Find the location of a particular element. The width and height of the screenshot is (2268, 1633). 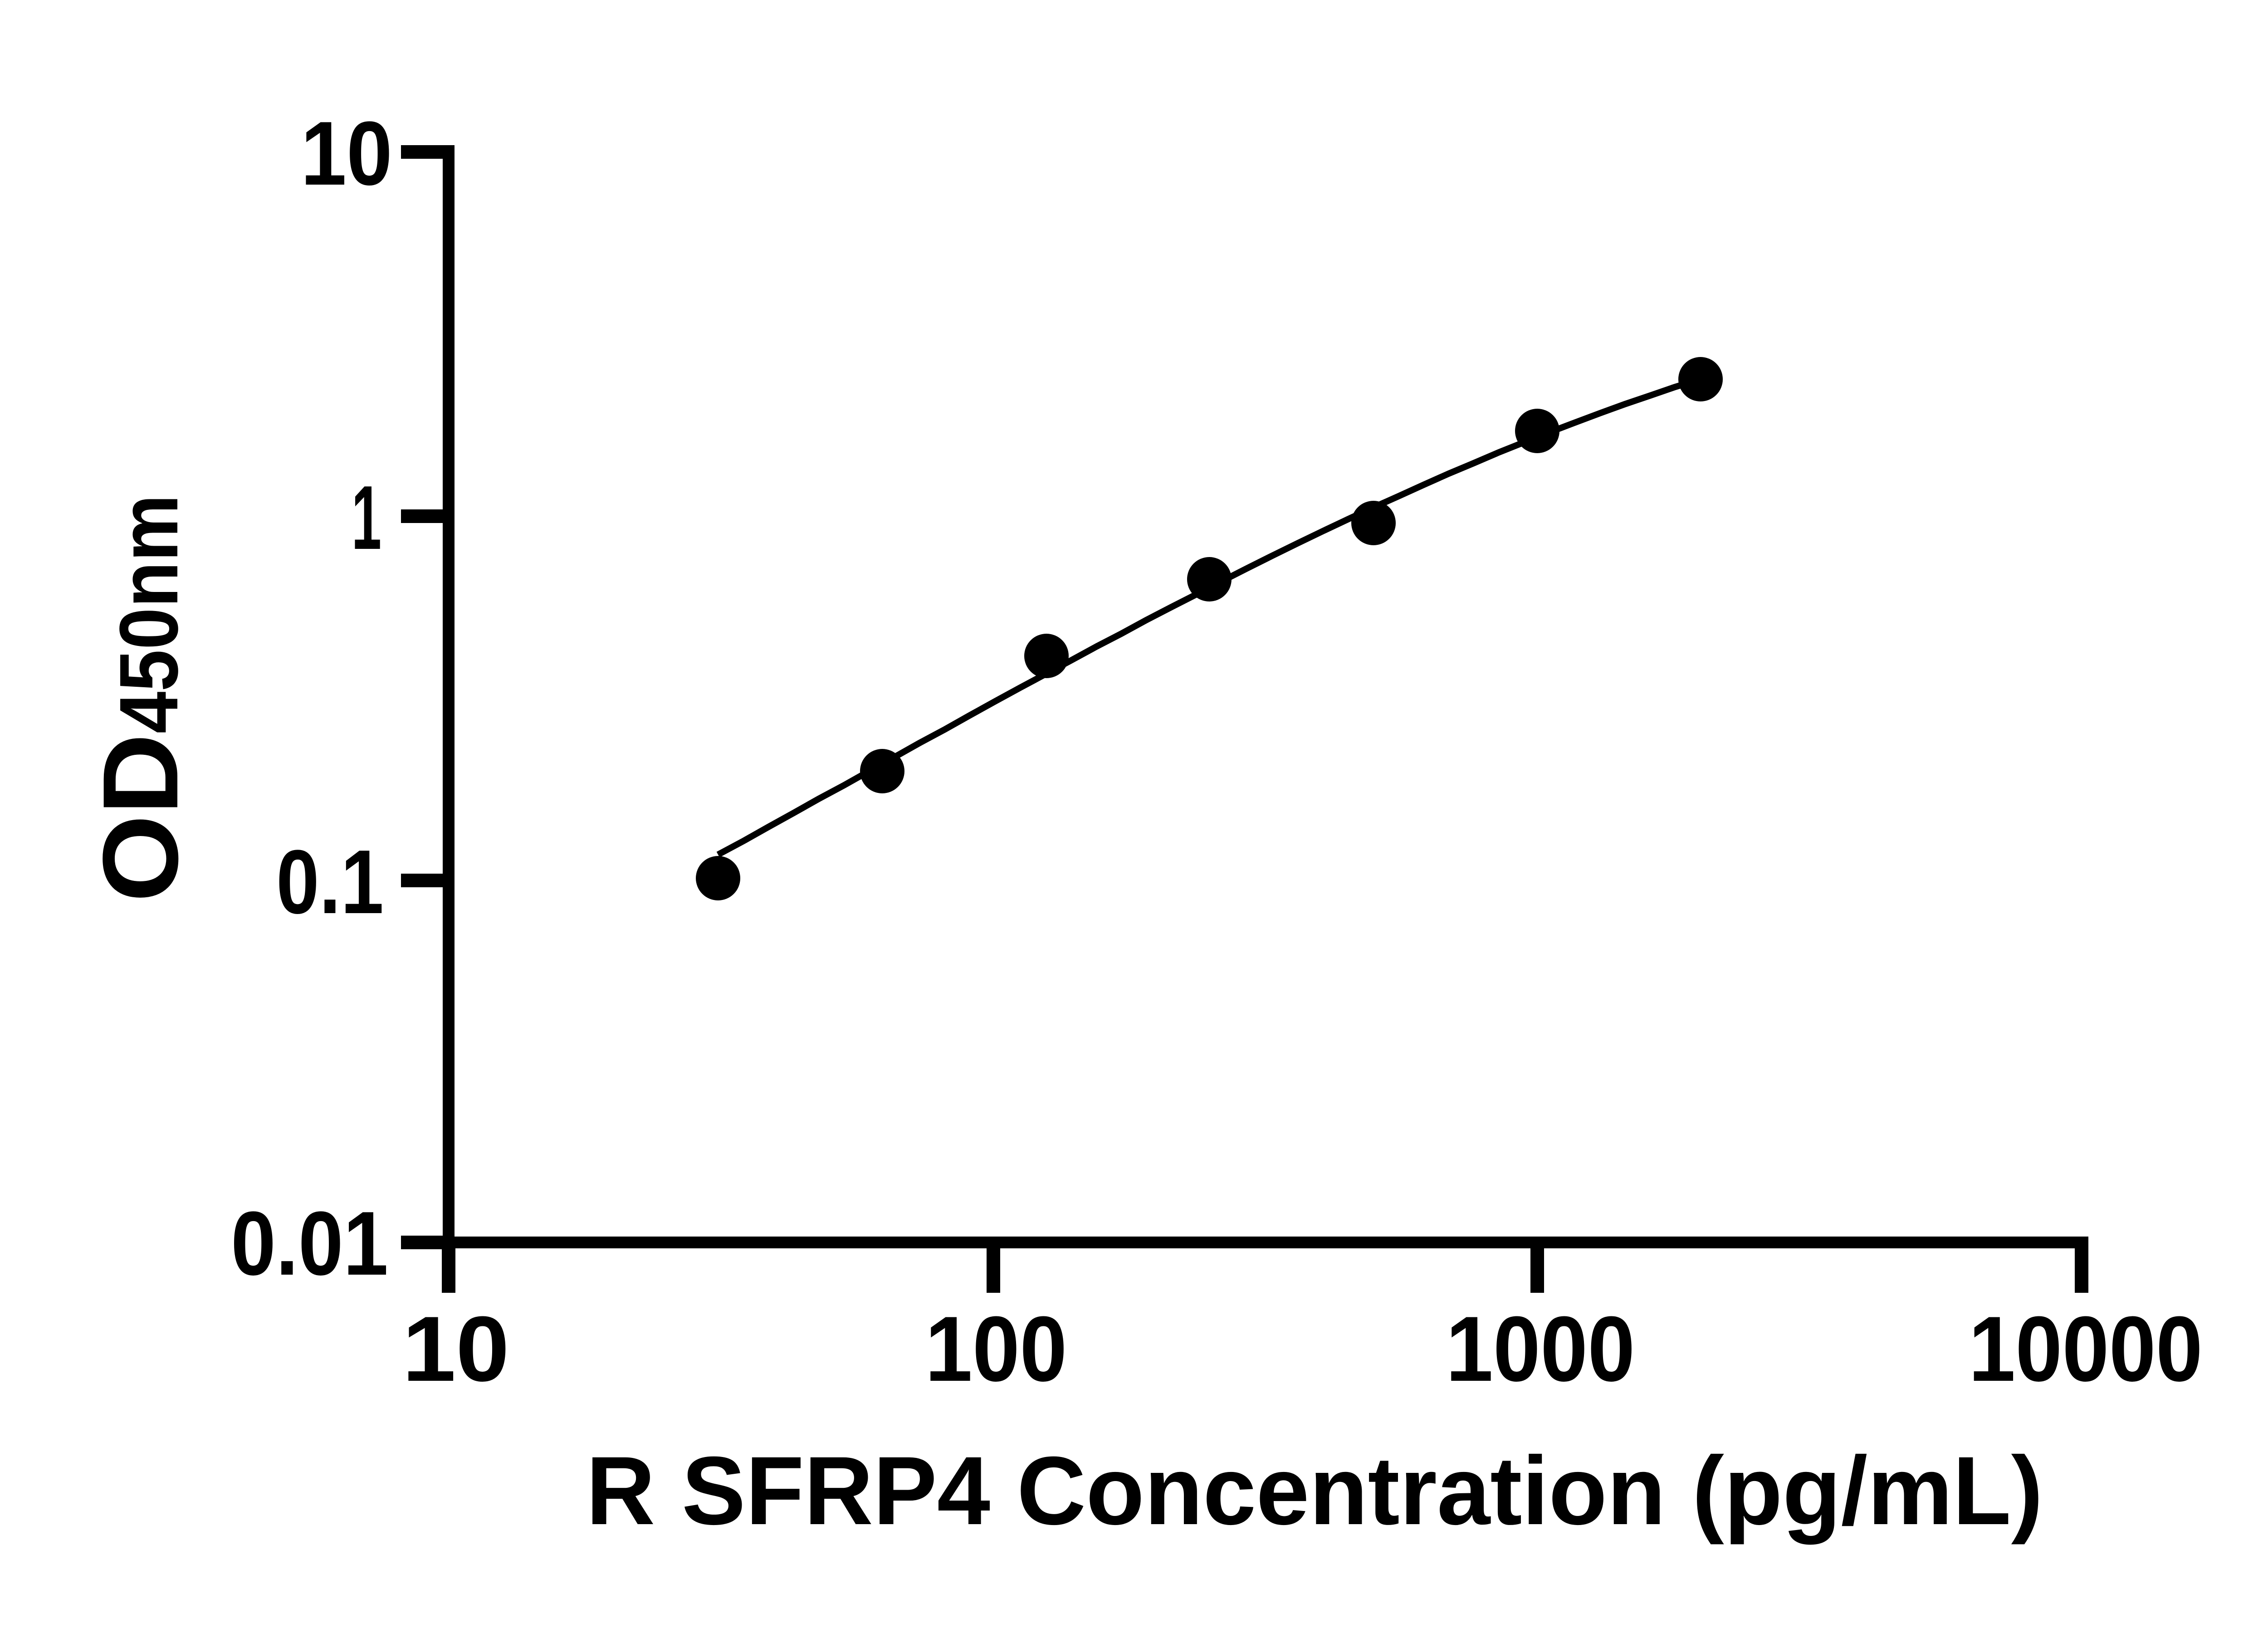

svg-text: 100 is located at coordinates (996, 1349).